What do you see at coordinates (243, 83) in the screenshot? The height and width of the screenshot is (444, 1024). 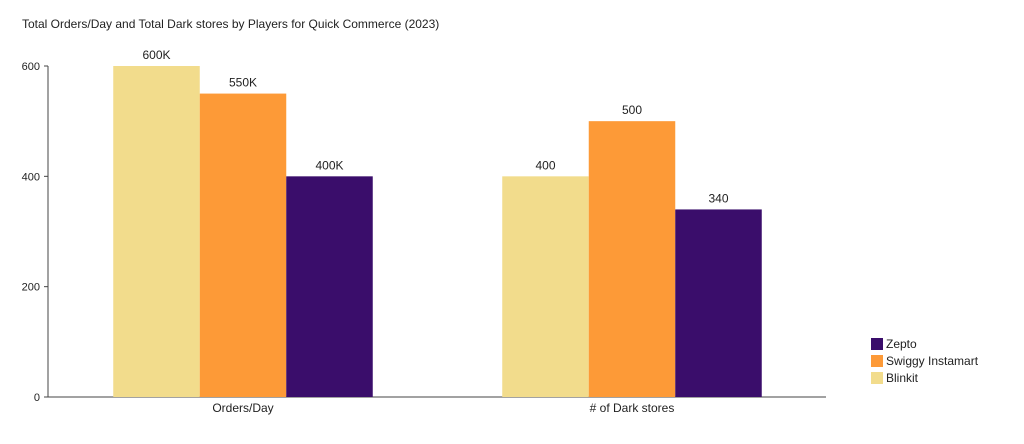 I see `data-label-swiggy-instamart: 550K` at bounding box center [243, 83].